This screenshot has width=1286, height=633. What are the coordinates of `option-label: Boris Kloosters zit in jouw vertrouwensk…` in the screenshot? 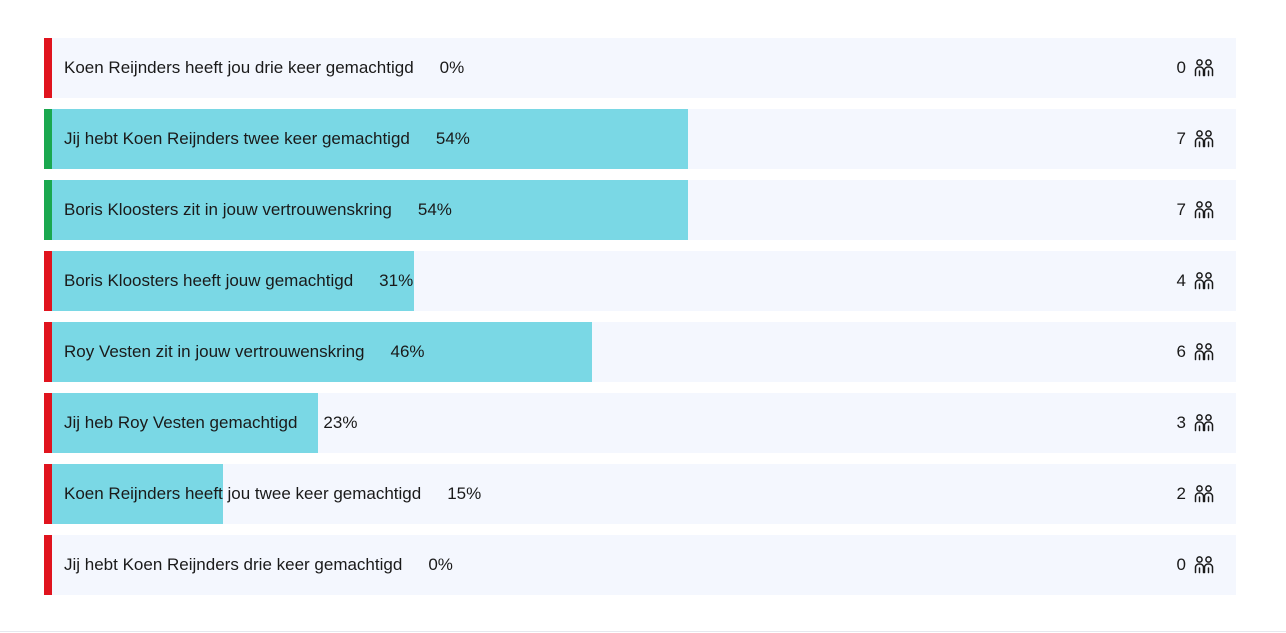 It's located at (228, 209).